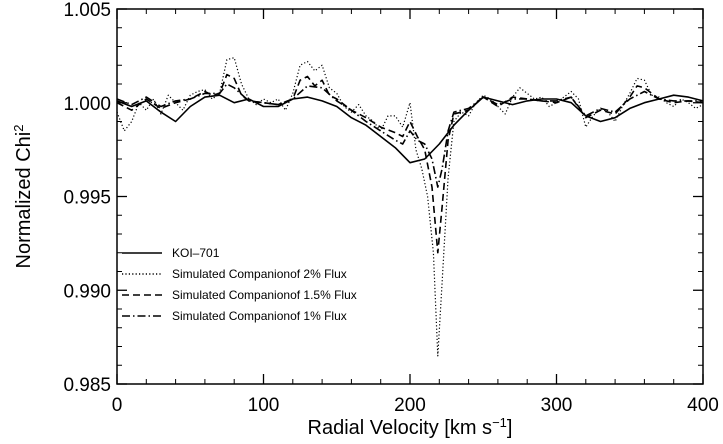  Describe the element at coordinates (557, 405) in the screenshot. I see `x-tick-label: 300` at that location.